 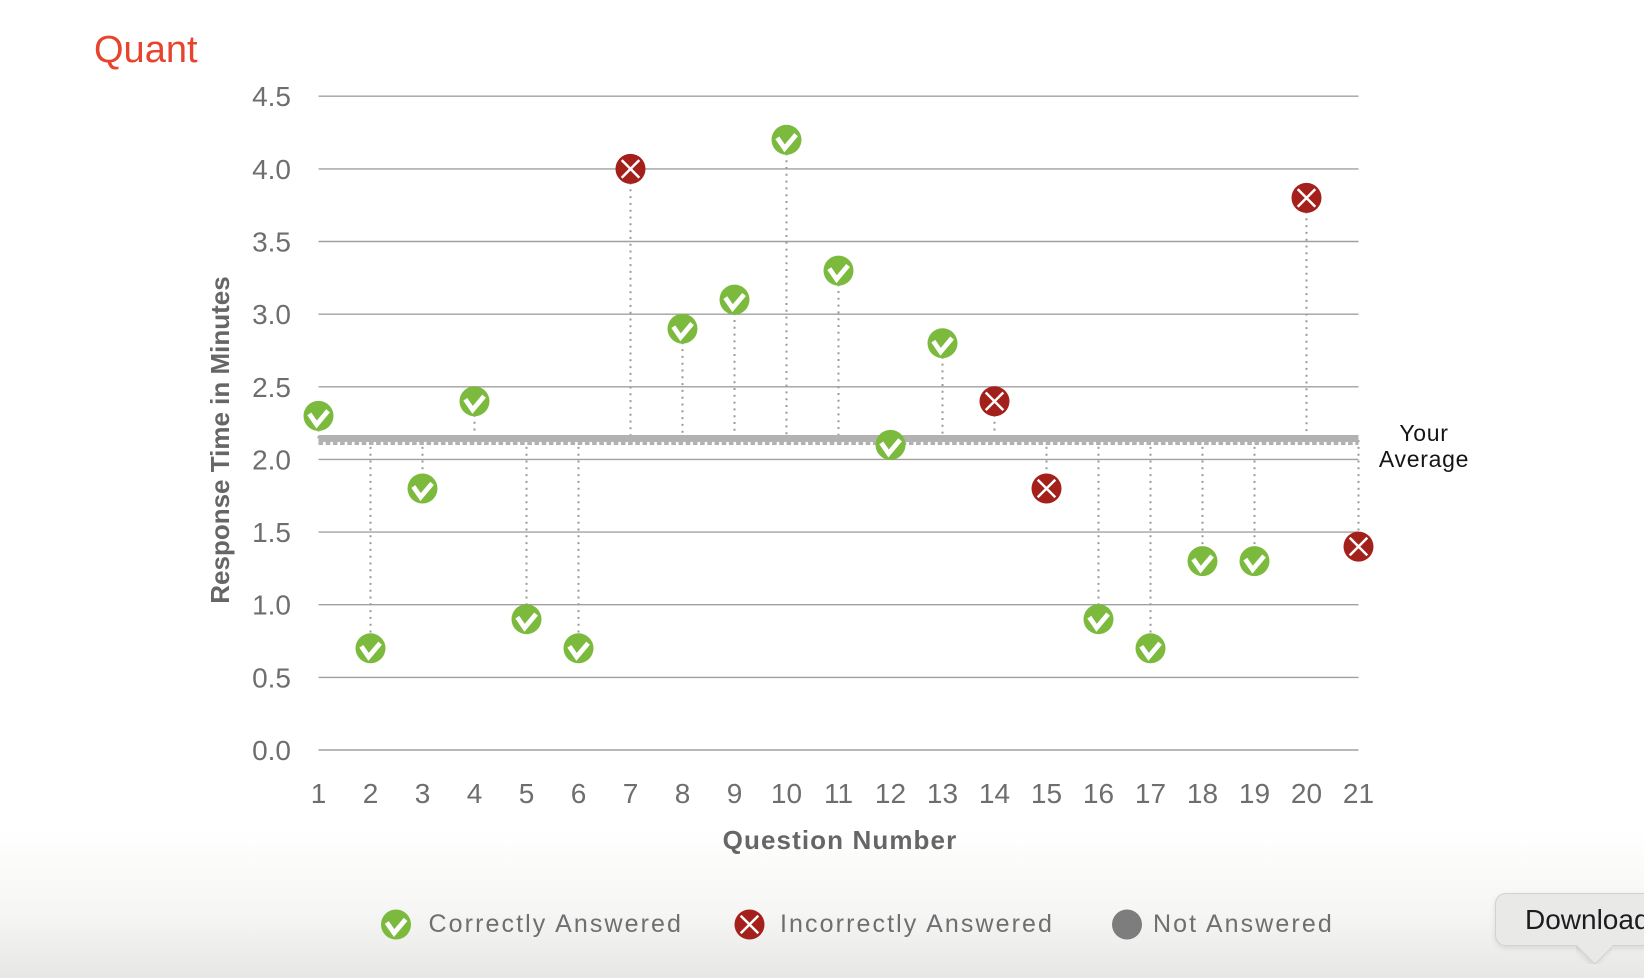 What do you see at coordinates (271, 242) in the screenshot?
I see `svg-text: 3.5` at bounding box center [271, 242].